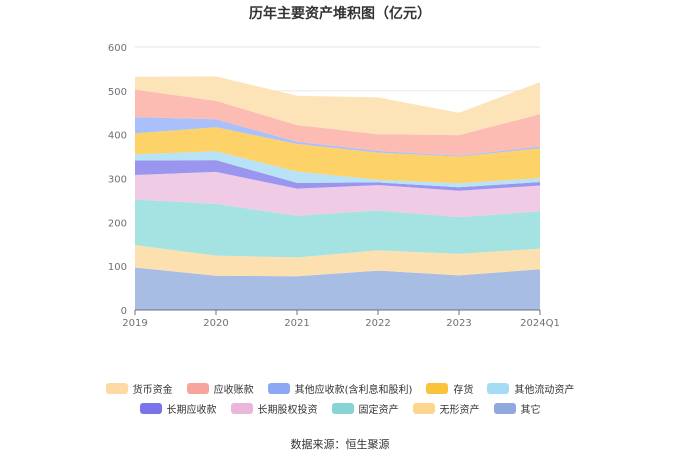  Describe the element at coordinates (530, 410) in the screenshot. I see `legend-label: 其它` at that location.